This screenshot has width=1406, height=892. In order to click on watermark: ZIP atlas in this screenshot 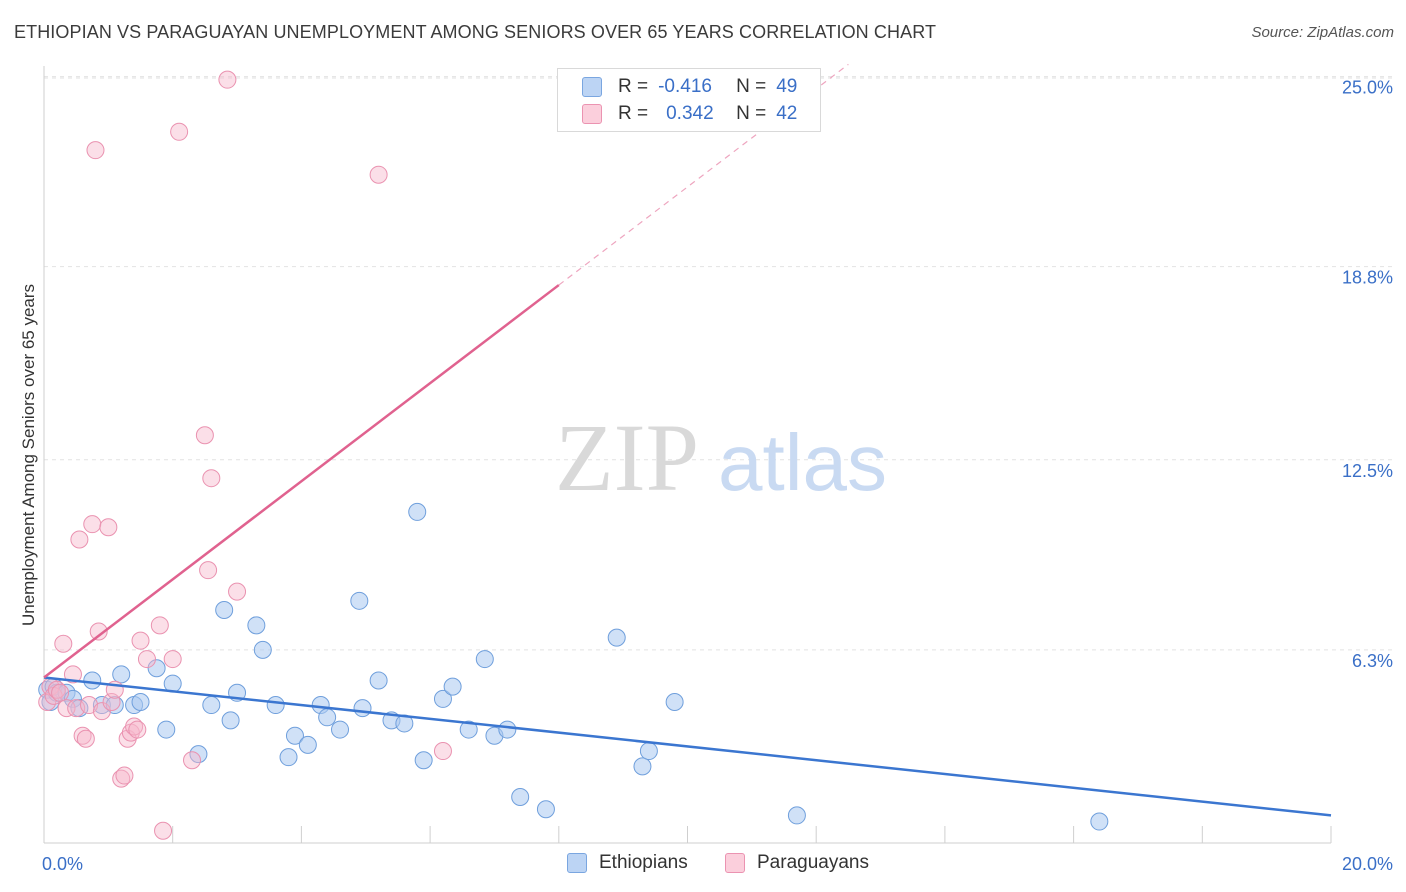, I will do `click(721, 457)`.